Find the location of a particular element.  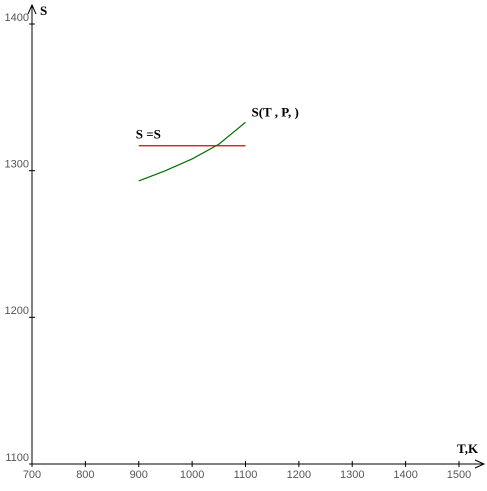

series-label: S =S is located at coordinates (148, 134).